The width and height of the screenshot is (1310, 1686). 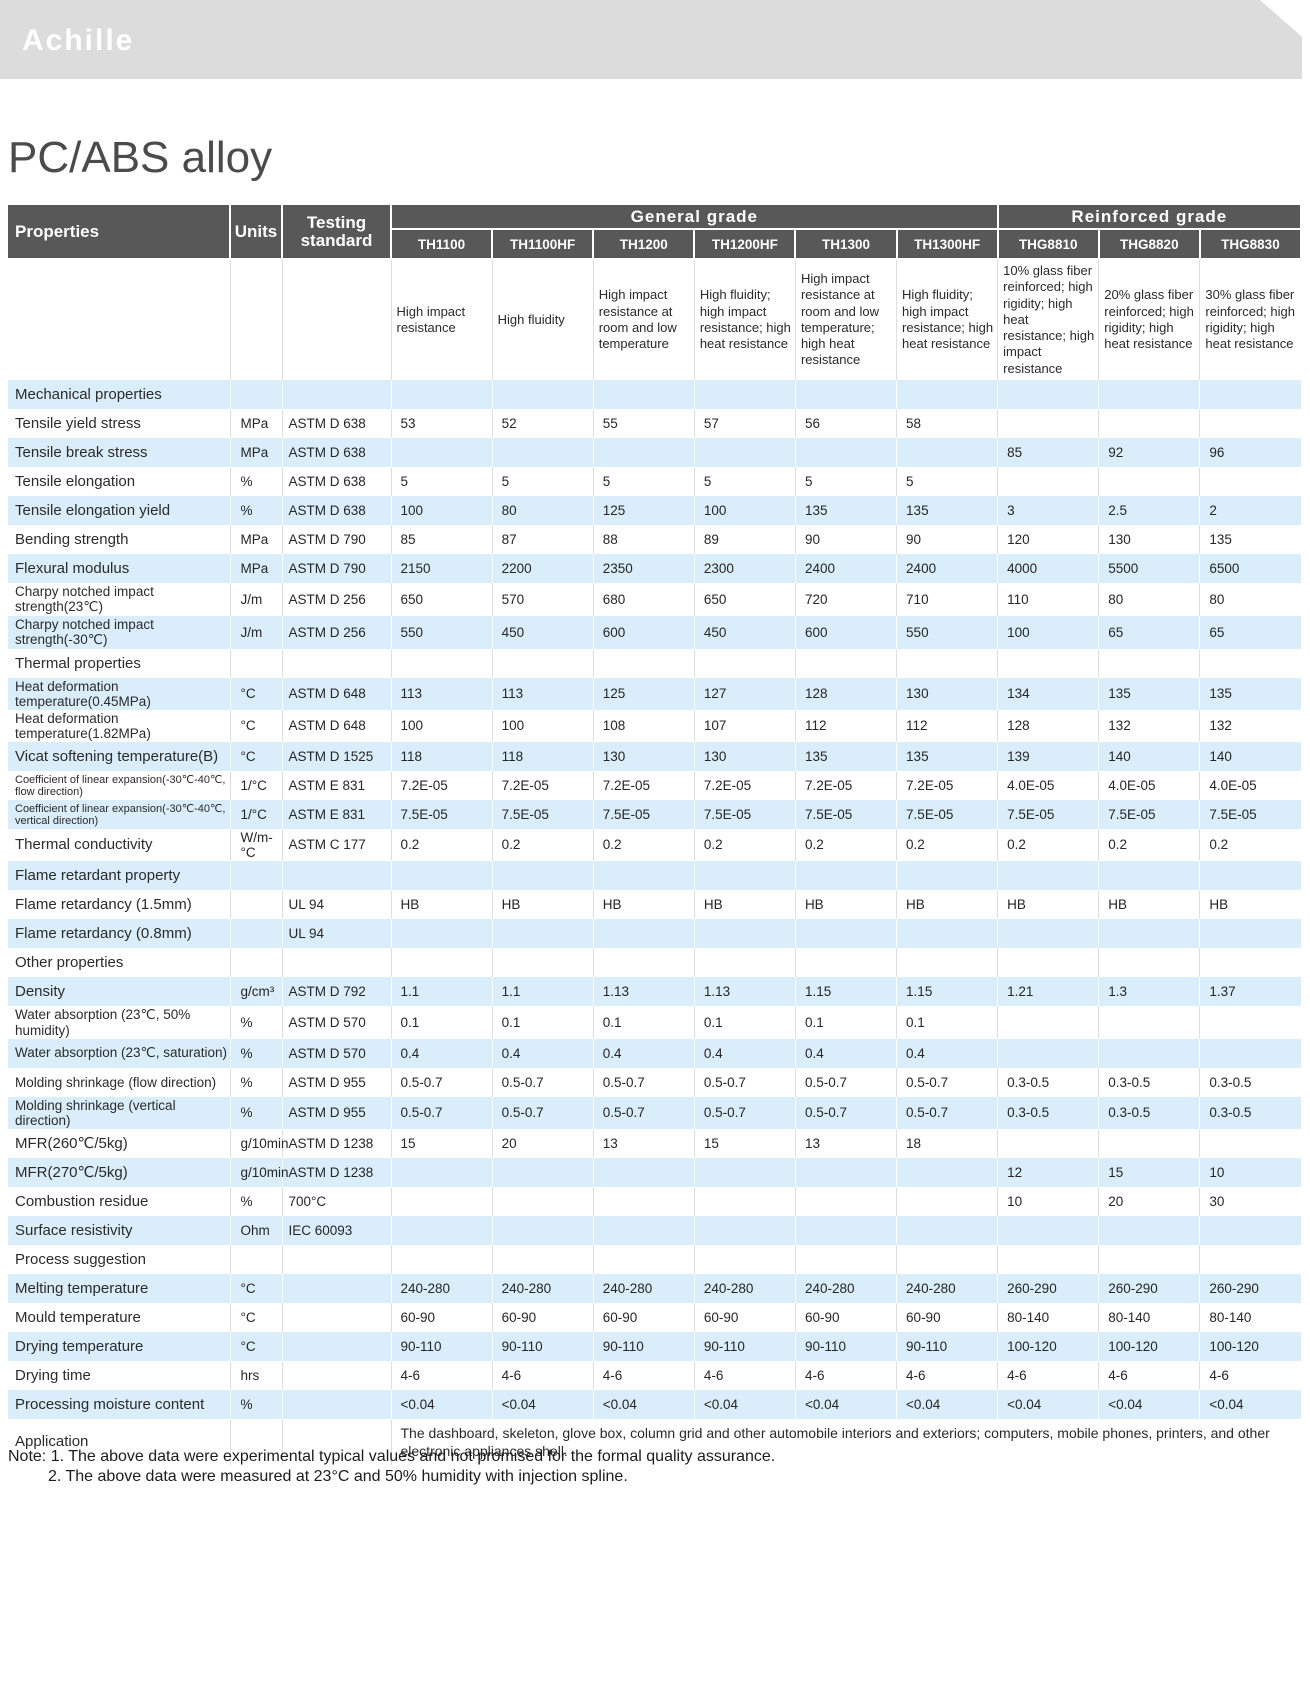 What do you see at coordinates (654, 1172) in the screenshot?
I see `data-row: MFR(270℃/5kg) g/10min ASTM D 1238 12 15 10` at bounding box center [654, 1172].